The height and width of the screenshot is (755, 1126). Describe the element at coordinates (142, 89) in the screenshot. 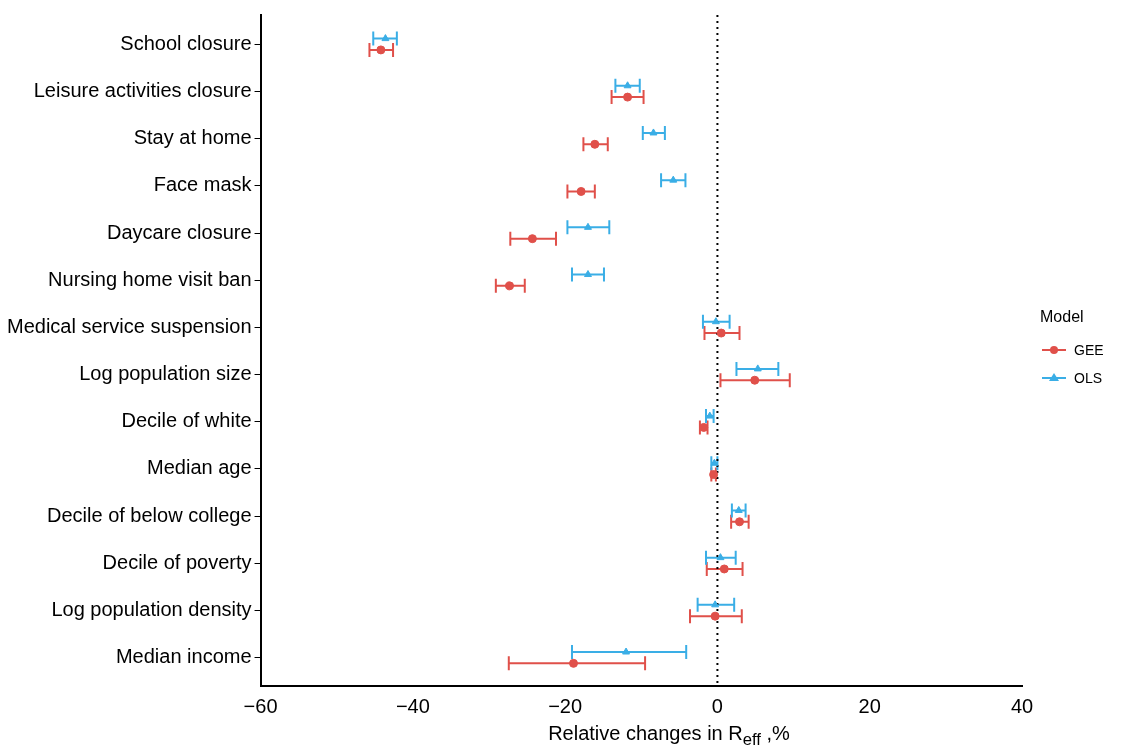

I see `y-tick-label: Leisure activities closure` at that location.